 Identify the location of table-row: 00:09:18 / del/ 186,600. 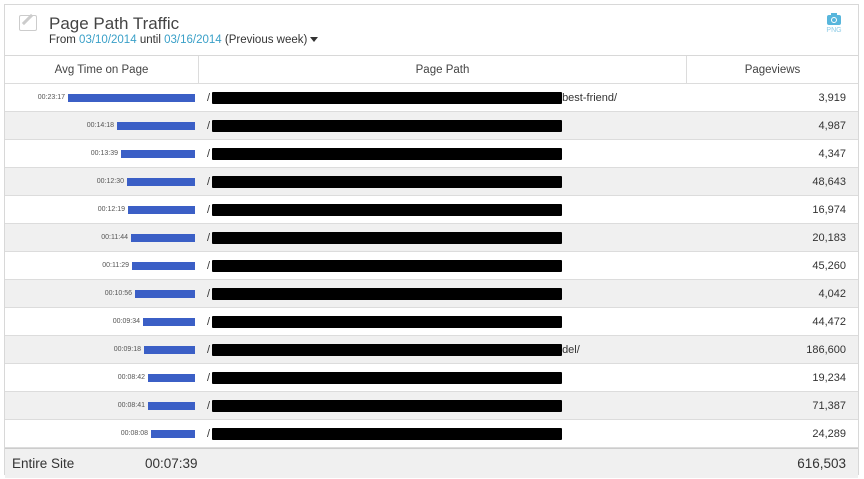
(431, 350).